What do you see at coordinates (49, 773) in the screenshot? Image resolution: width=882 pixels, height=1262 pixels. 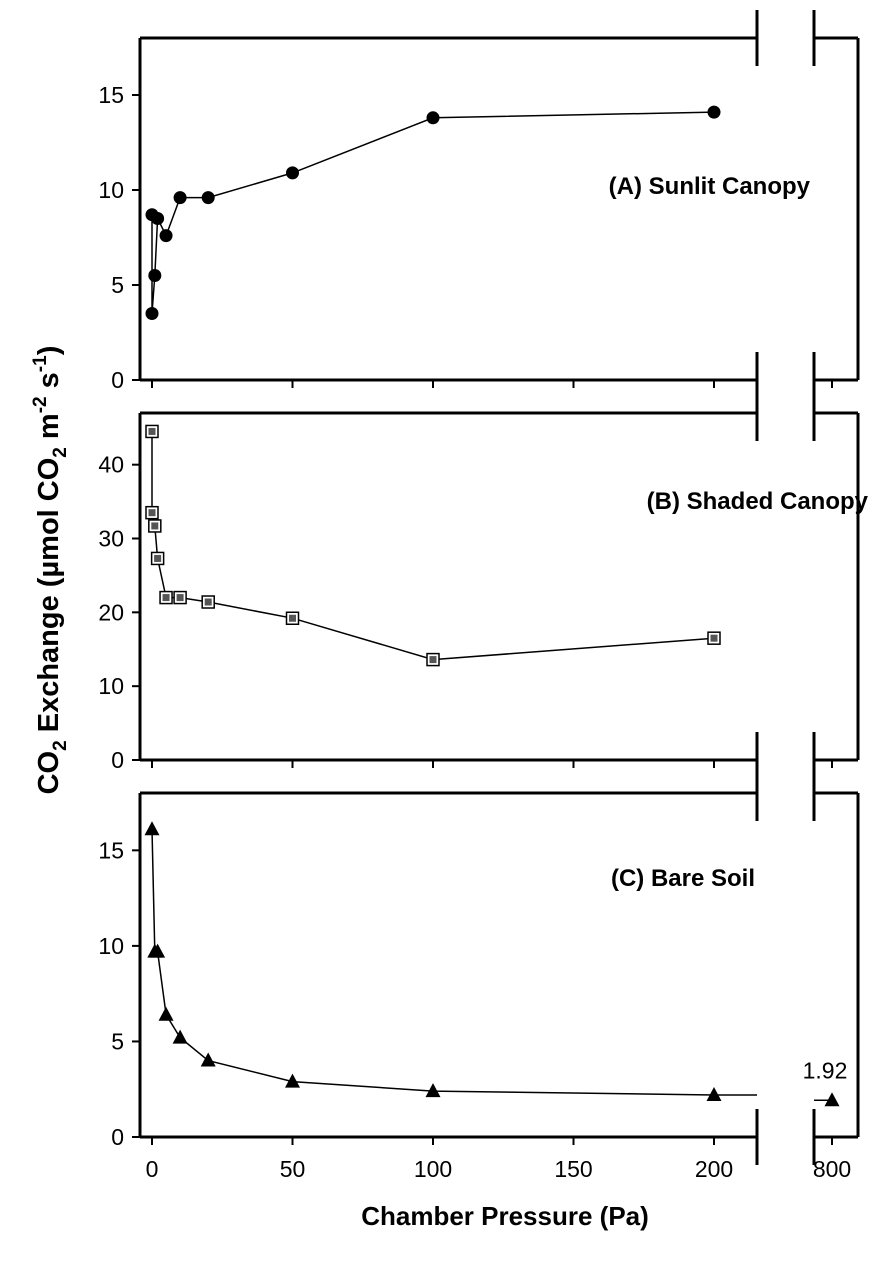 I see `y-axis-title-part: CO` at bounding box center [49, 773].